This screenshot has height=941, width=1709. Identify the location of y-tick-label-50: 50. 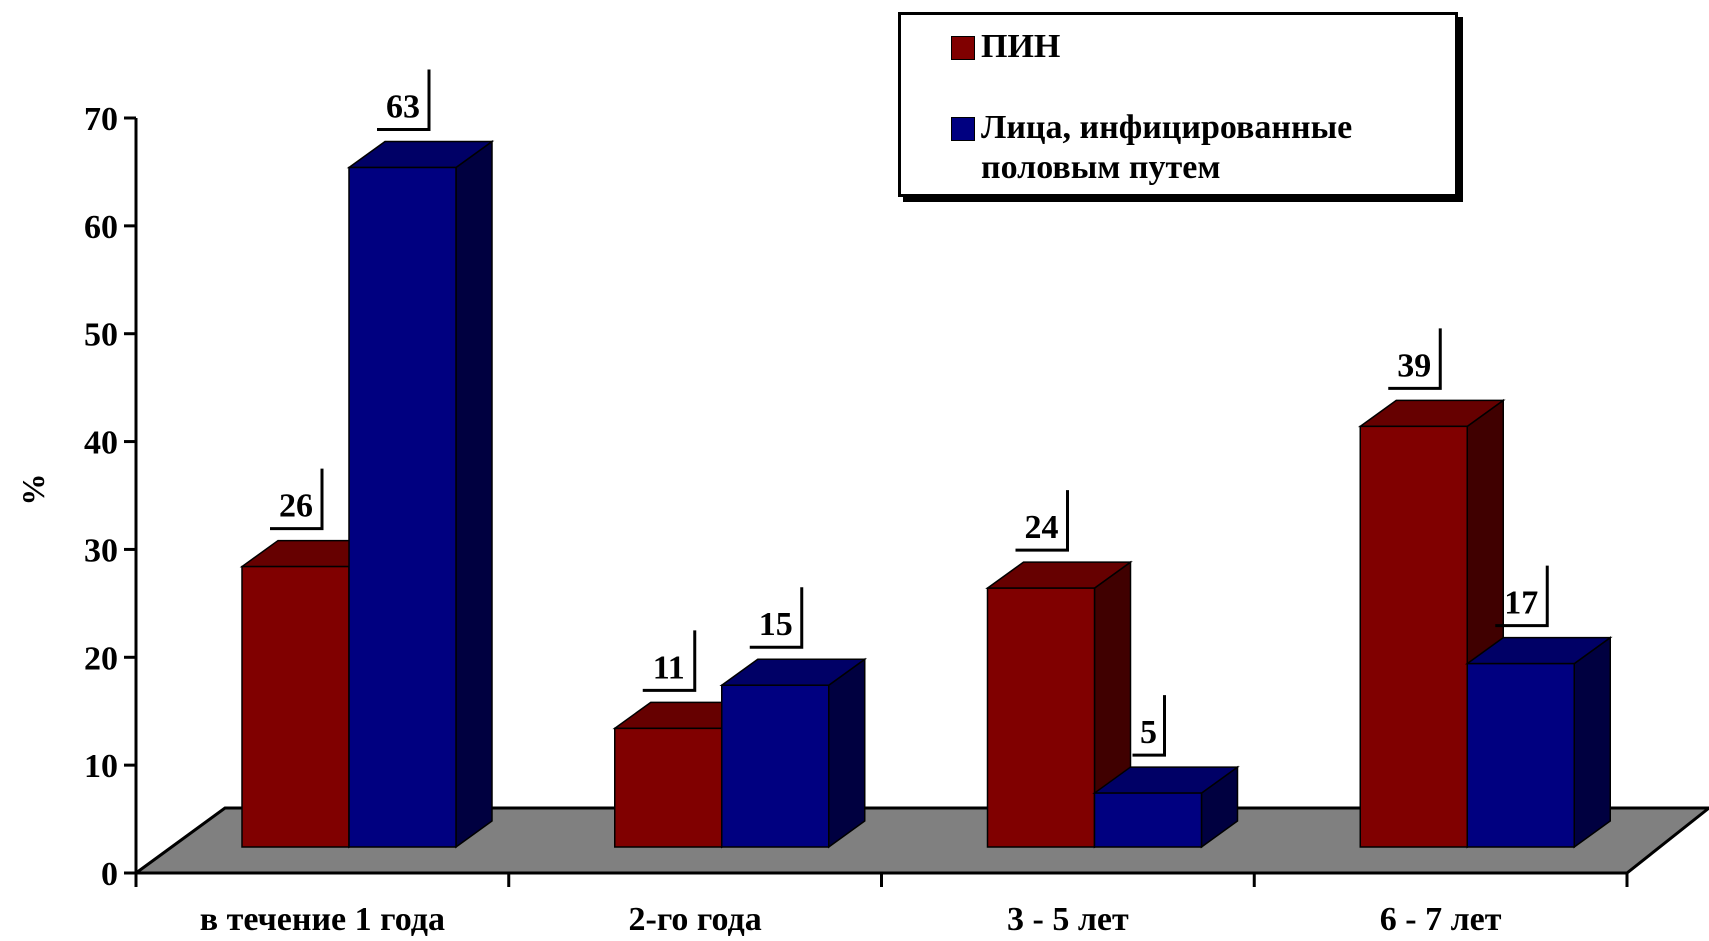
(101, 335).